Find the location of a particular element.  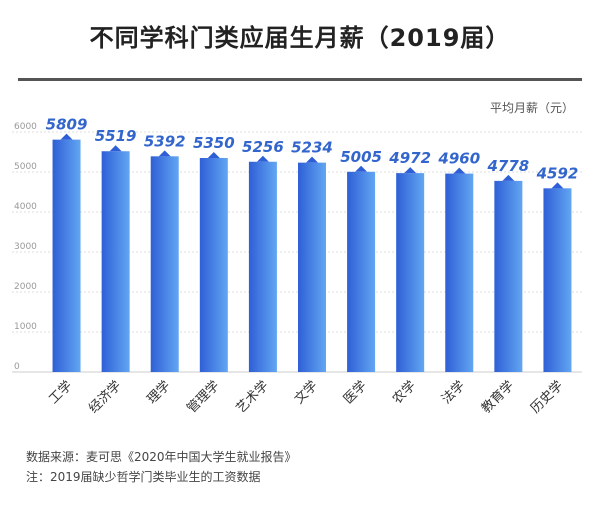

bar-value-label: 4960 is located at coordinates (458, 159).